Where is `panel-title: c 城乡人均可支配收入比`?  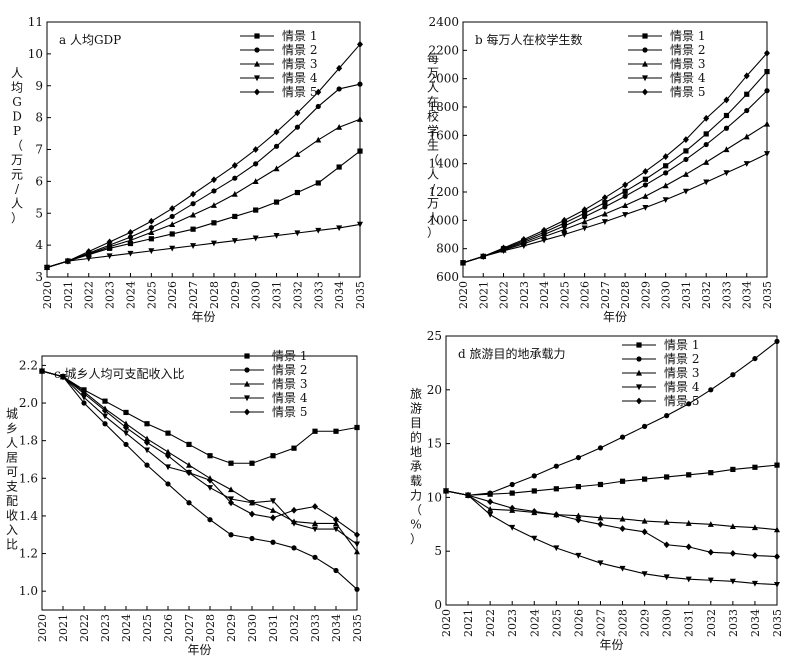
panel-title: c 城乡人均可支配收入比 is located at coordinates (119, 374).